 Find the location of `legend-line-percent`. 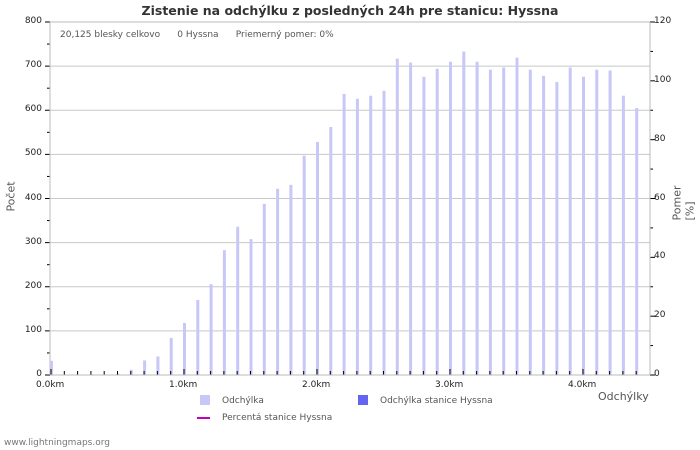

legend-line-percent is located at coordinates (203, 418).